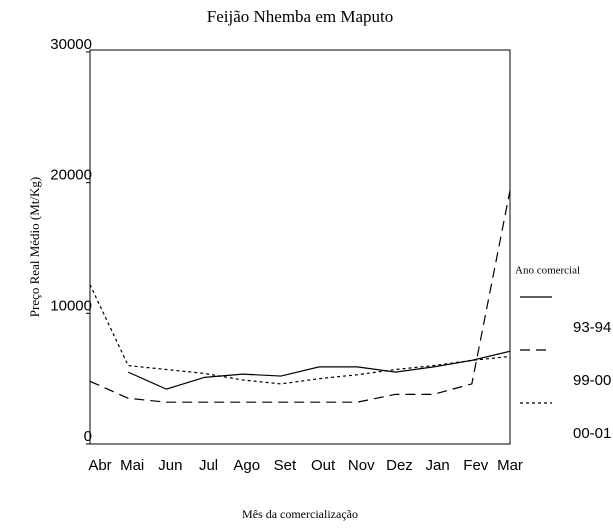 This screenshot has width=613, height=528. Describe the element at coordinates (99, 465) in the screenshot. I see `x-tick-label: Abr` at that location.